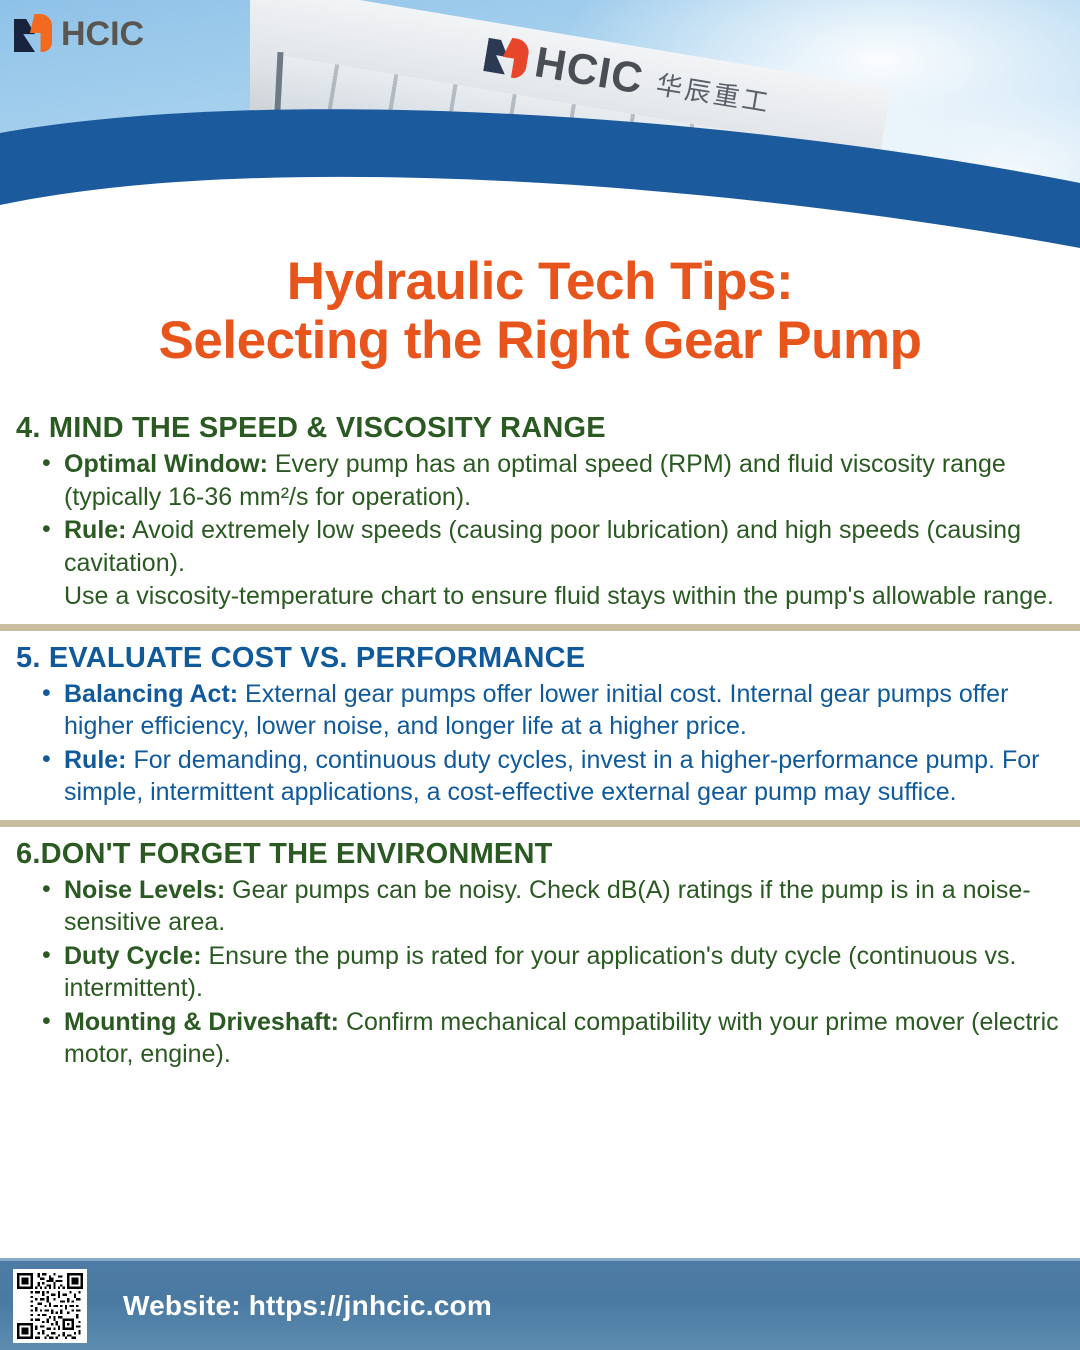  What do you see at coordinates (151, 693) in the screenshot?
I see `bullet-lead: Balancing Act:` at bounding box center [151, 693].